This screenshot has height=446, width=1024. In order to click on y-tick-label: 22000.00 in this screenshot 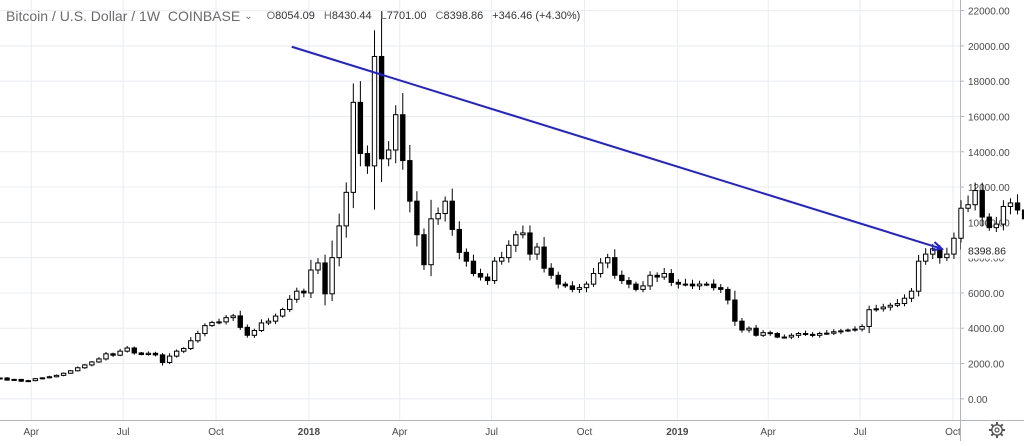, I will do `click(989, 12)`.